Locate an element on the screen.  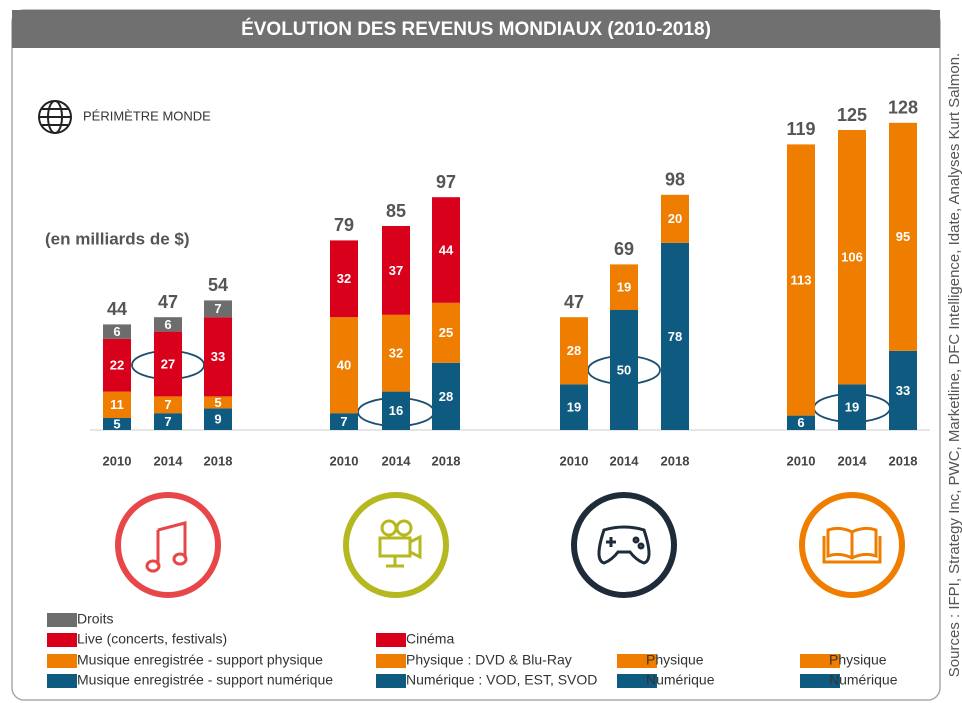
highlights is located at coordinates (511, 388).